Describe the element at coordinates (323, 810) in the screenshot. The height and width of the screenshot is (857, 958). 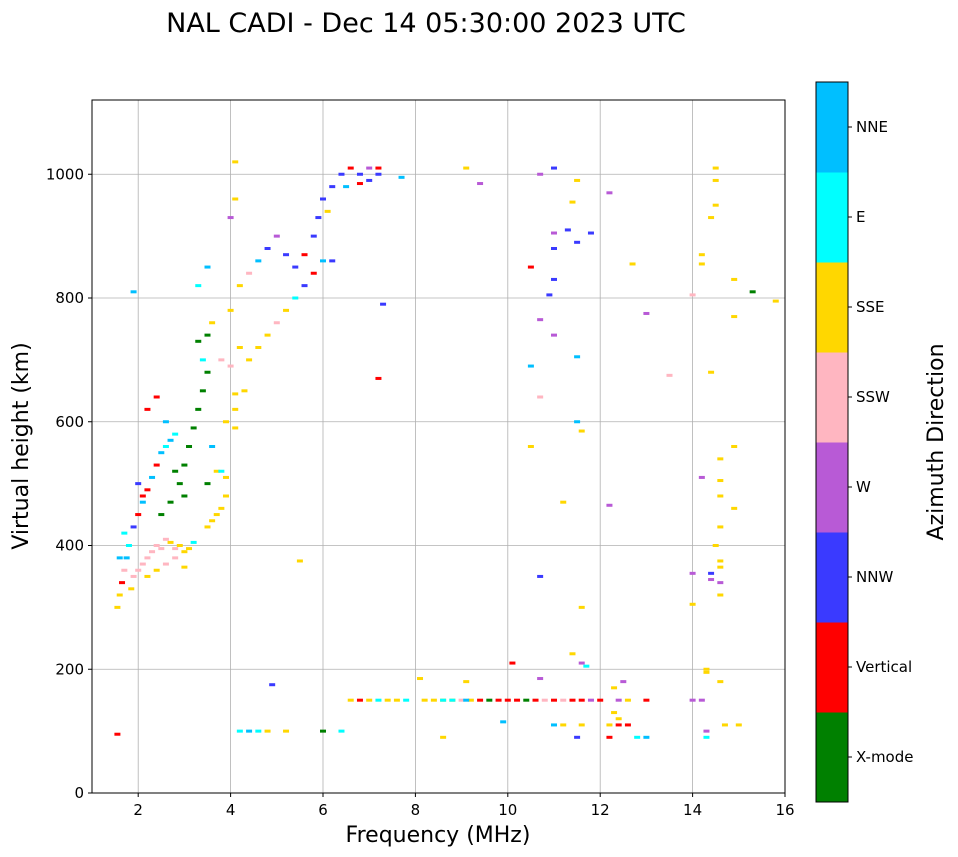
I see `x-tick-label: 6` at that location.